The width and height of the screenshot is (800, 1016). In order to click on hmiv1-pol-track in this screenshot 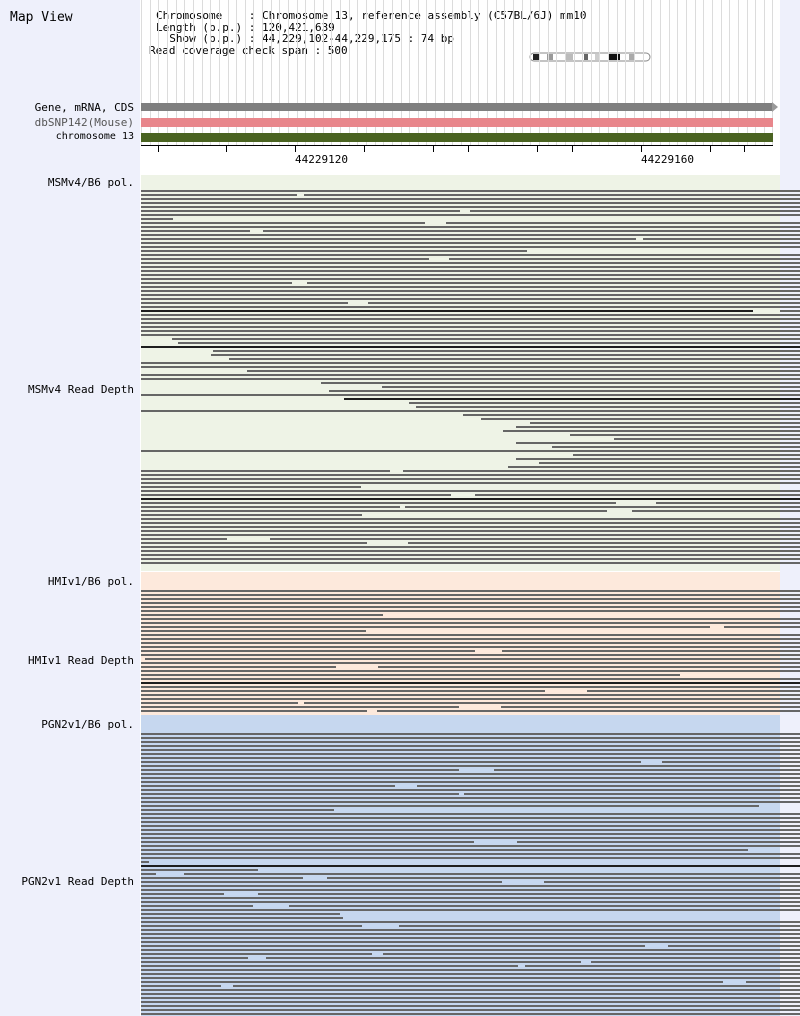, I will do `click(460, 580)`.